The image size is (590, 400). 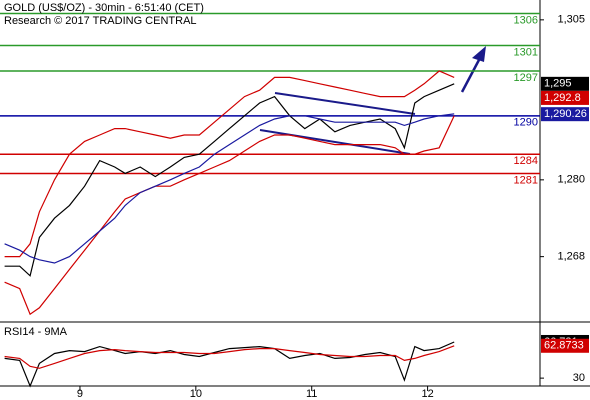 What do you see at coordinates (104, 8) in the screenshot?
I see `chart-title: GOLD (US$/OZ) - 30min - 6:51:40 (CET)` at bounding box center [104, 8].